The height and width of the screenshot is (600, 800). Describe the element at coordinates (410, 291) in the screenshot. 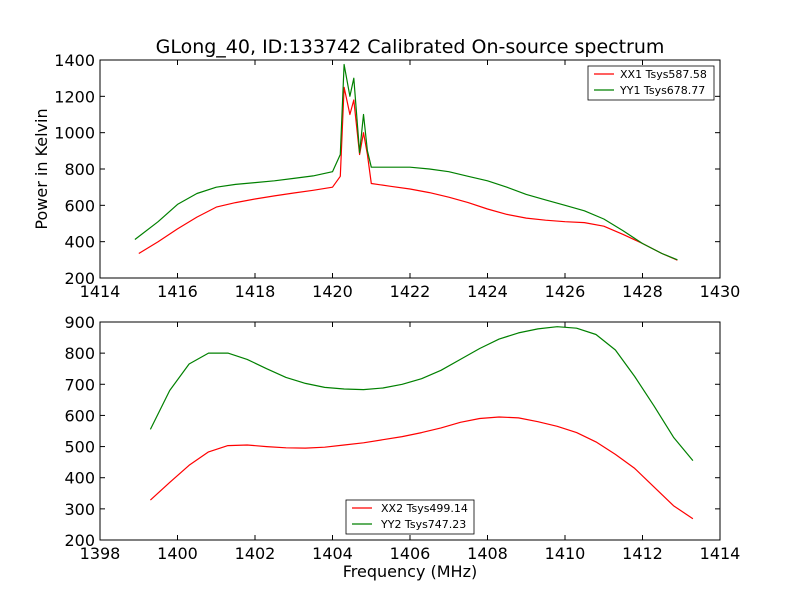

I see `top-xtick-label: 1422` at that location.